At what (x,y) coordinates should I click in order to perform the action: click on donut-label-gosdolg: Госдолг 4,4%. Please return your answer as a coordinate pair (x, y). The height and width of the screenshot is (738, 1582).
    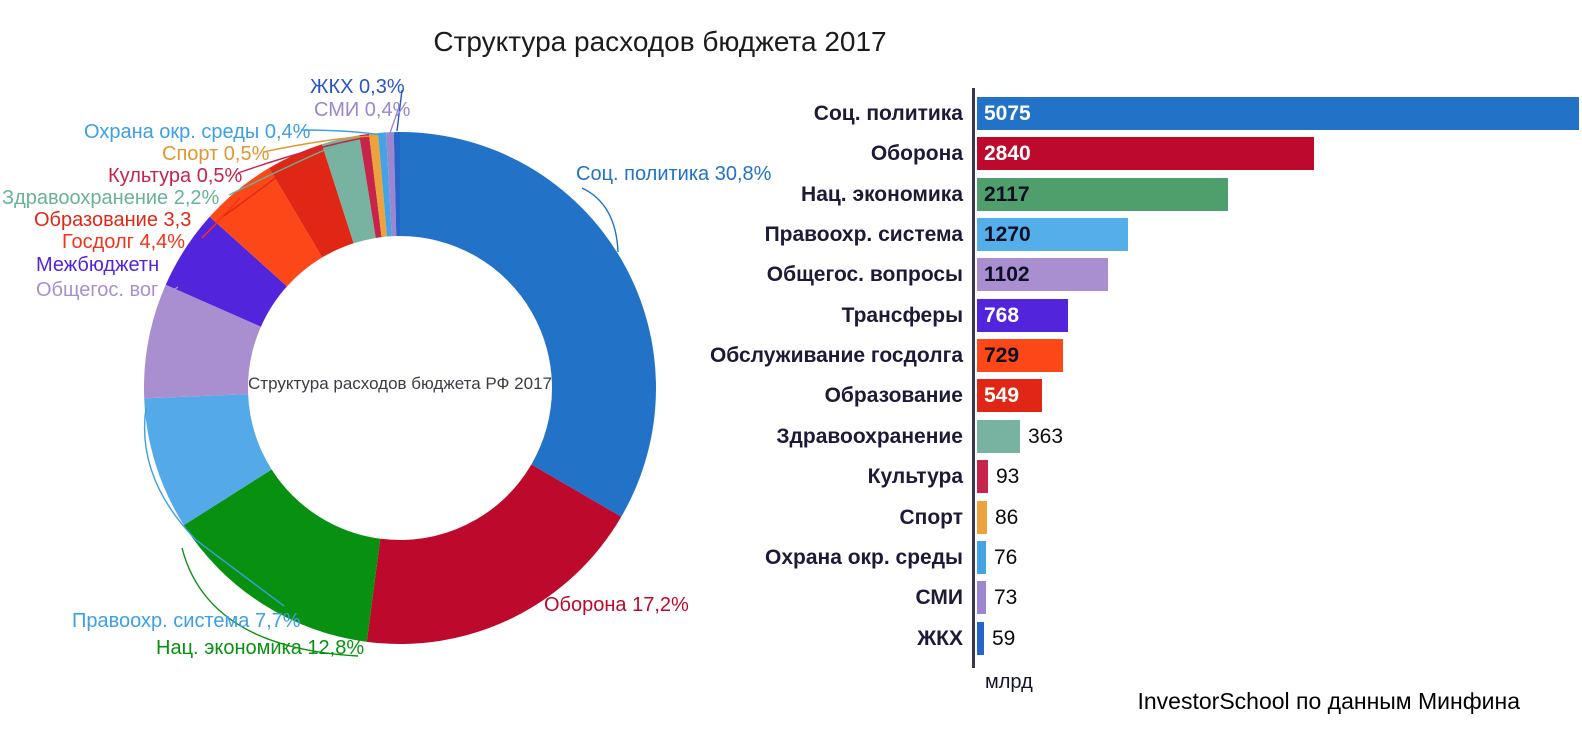
    Looking at the image, I should click on (124, 242).